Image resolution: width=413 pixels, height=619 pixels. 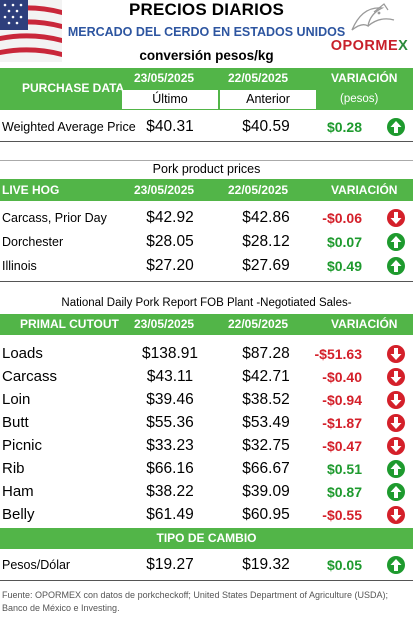 What do you see at coordinates (33, 242) in the screenshot?
I see `row-label: Dorchester` at bounding box center [33, 242].